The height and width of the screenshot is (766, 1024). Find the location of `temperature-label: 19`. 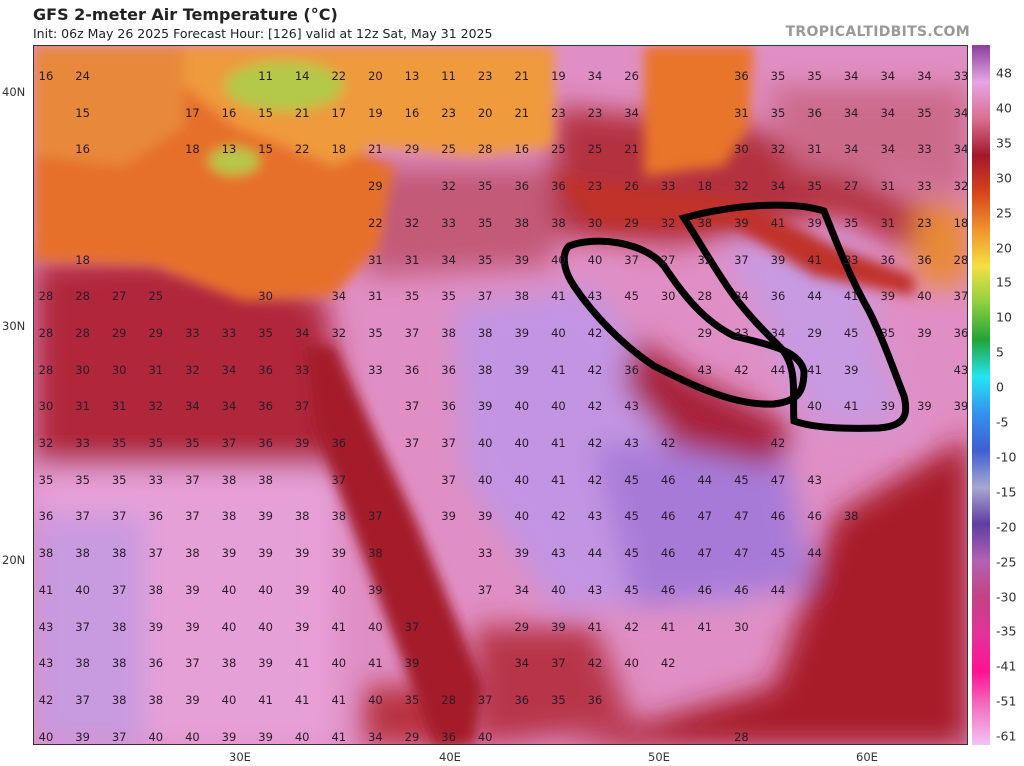

temperature-label: 19 is located at coordinates (375, 112).